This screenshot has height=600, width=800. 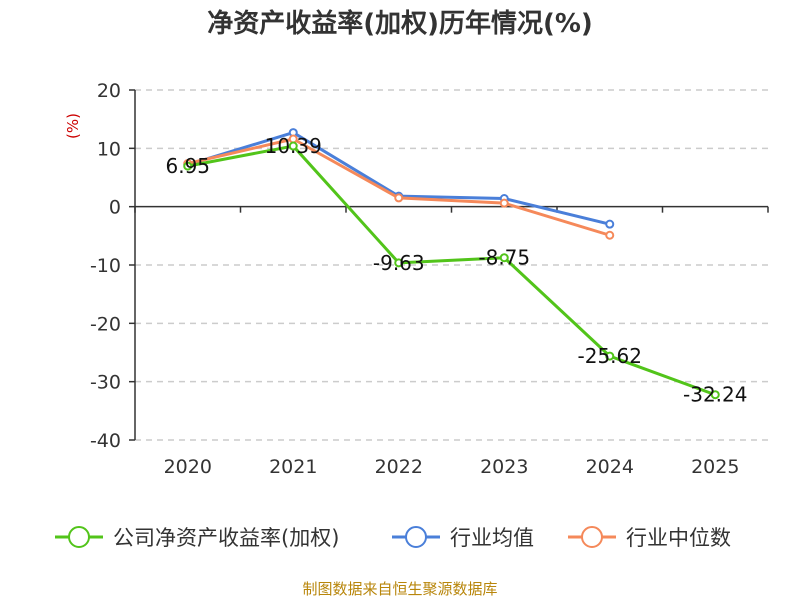 I want to click on data-label: 6.95, so click(x=187, y=166).